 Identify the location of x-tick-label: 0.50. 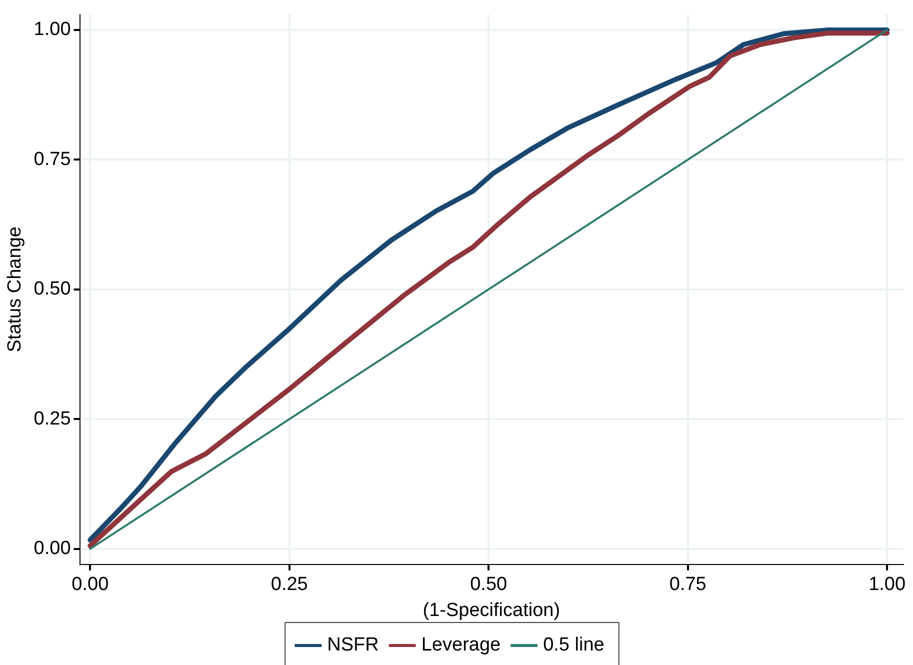
(489, 585).